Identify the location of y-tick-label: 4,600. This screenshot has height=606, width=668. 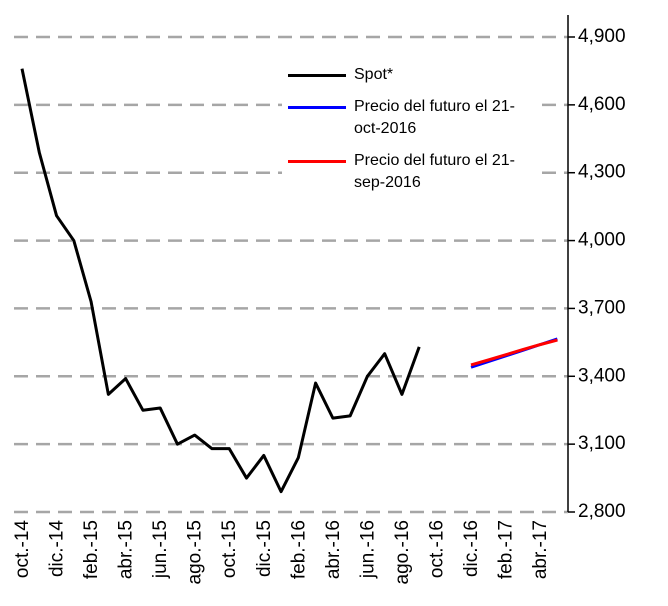
(602, 104).